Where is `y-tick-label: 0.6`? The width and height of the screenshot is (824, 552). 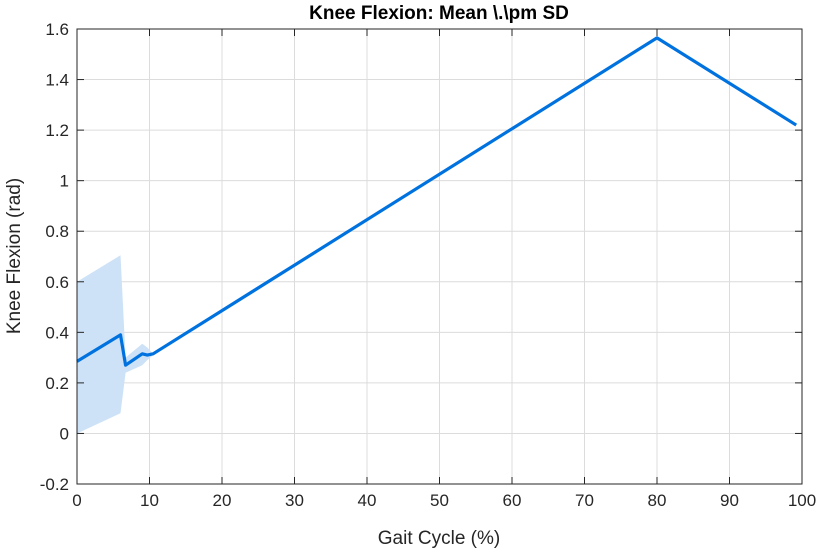 y-tick-label: 0.6 is located at coordinates (57, 282).